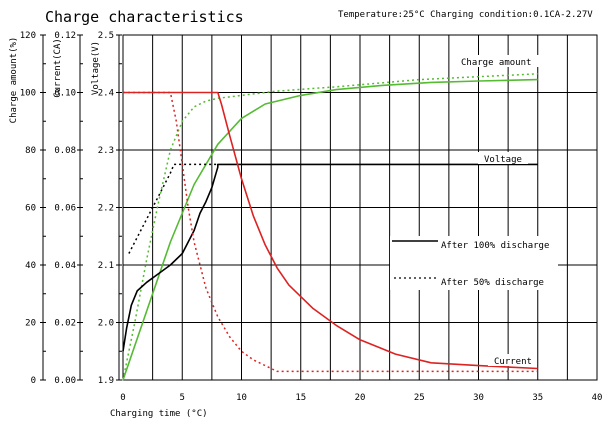  I want to click on x-tick-label: 20, so click(360, 398).